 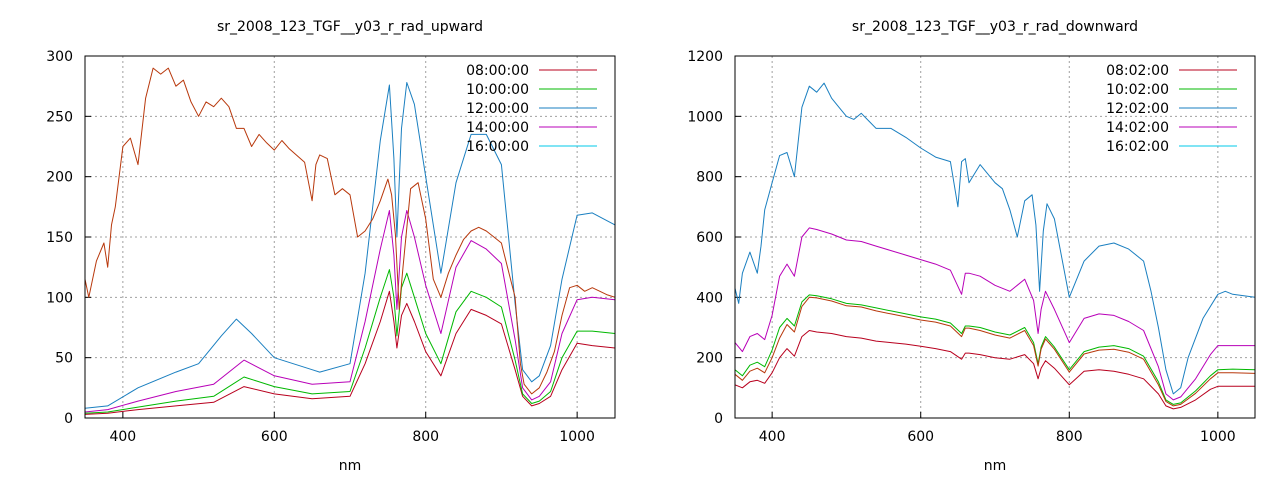 I want to click on y-tick-label: 100, so click(x=59, y=298).